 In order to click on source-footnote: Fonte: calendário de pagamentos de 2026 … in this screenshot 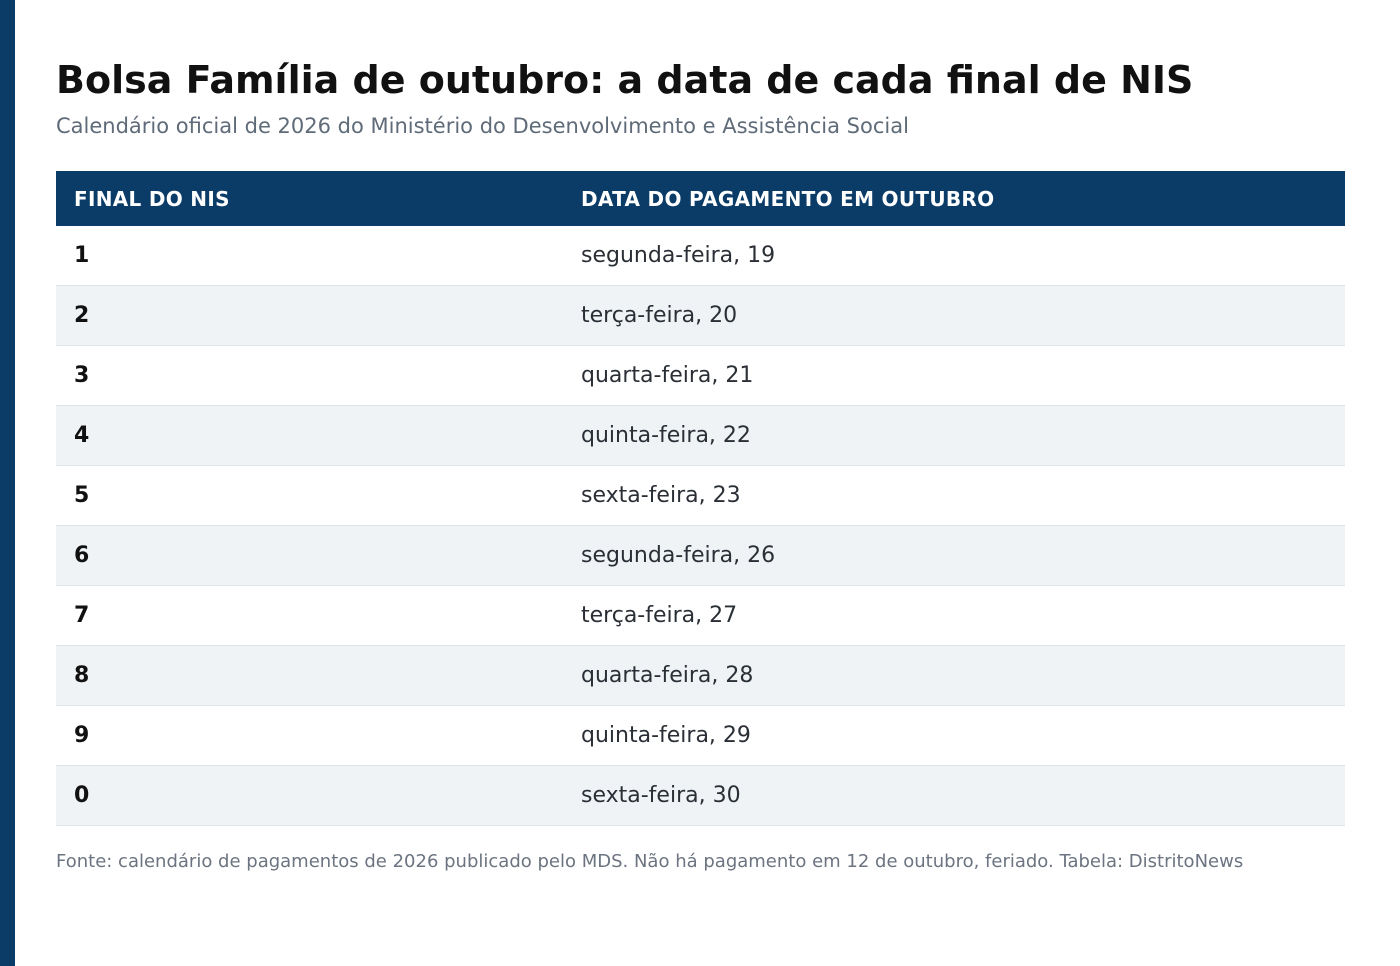, I will do `click(650, 861)`.